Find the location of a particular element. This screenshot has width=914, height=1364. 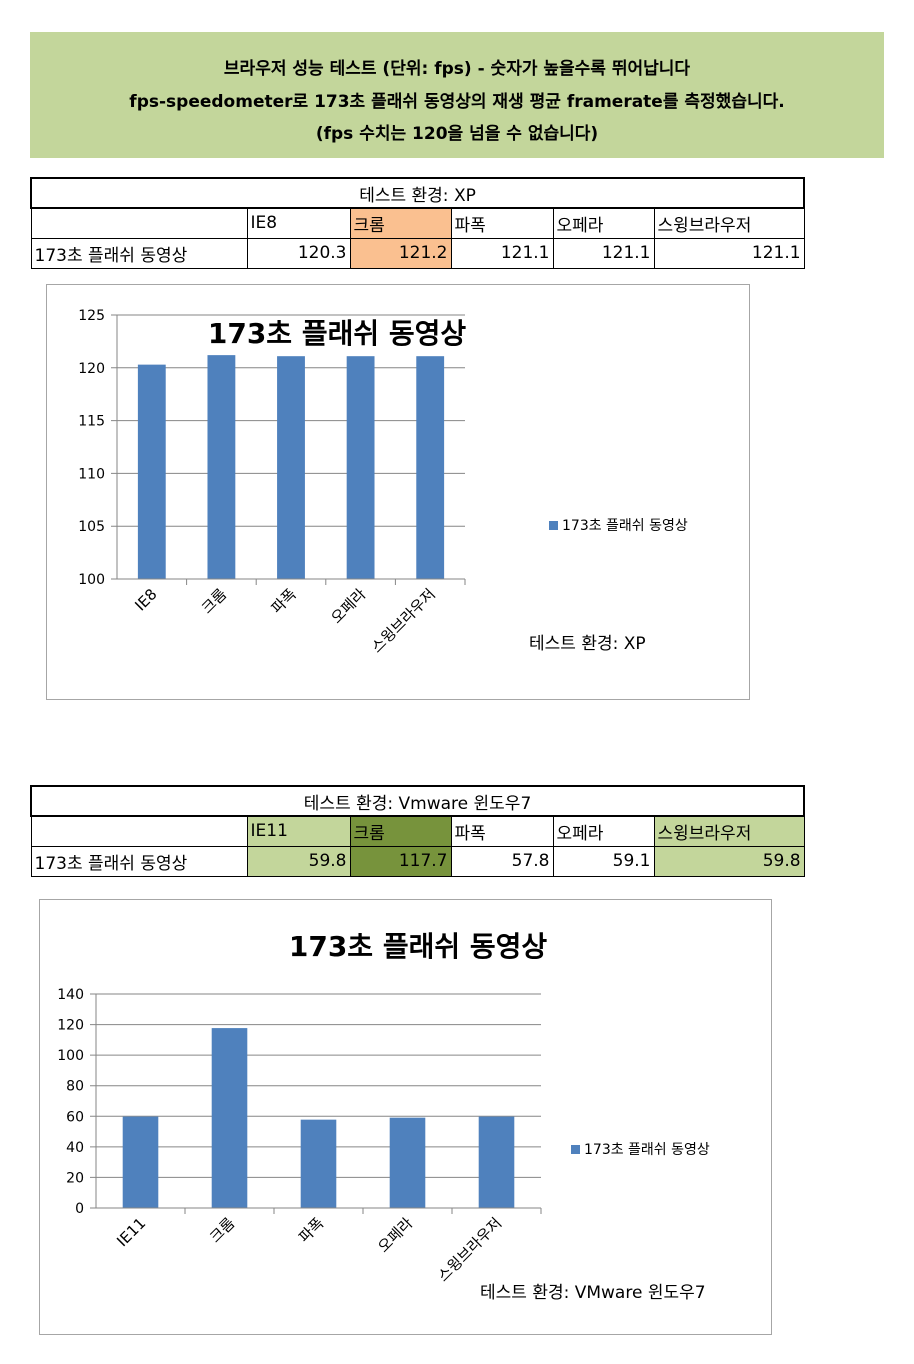

table-xp-cell: 120.3 is located at coordinates (298, 253).